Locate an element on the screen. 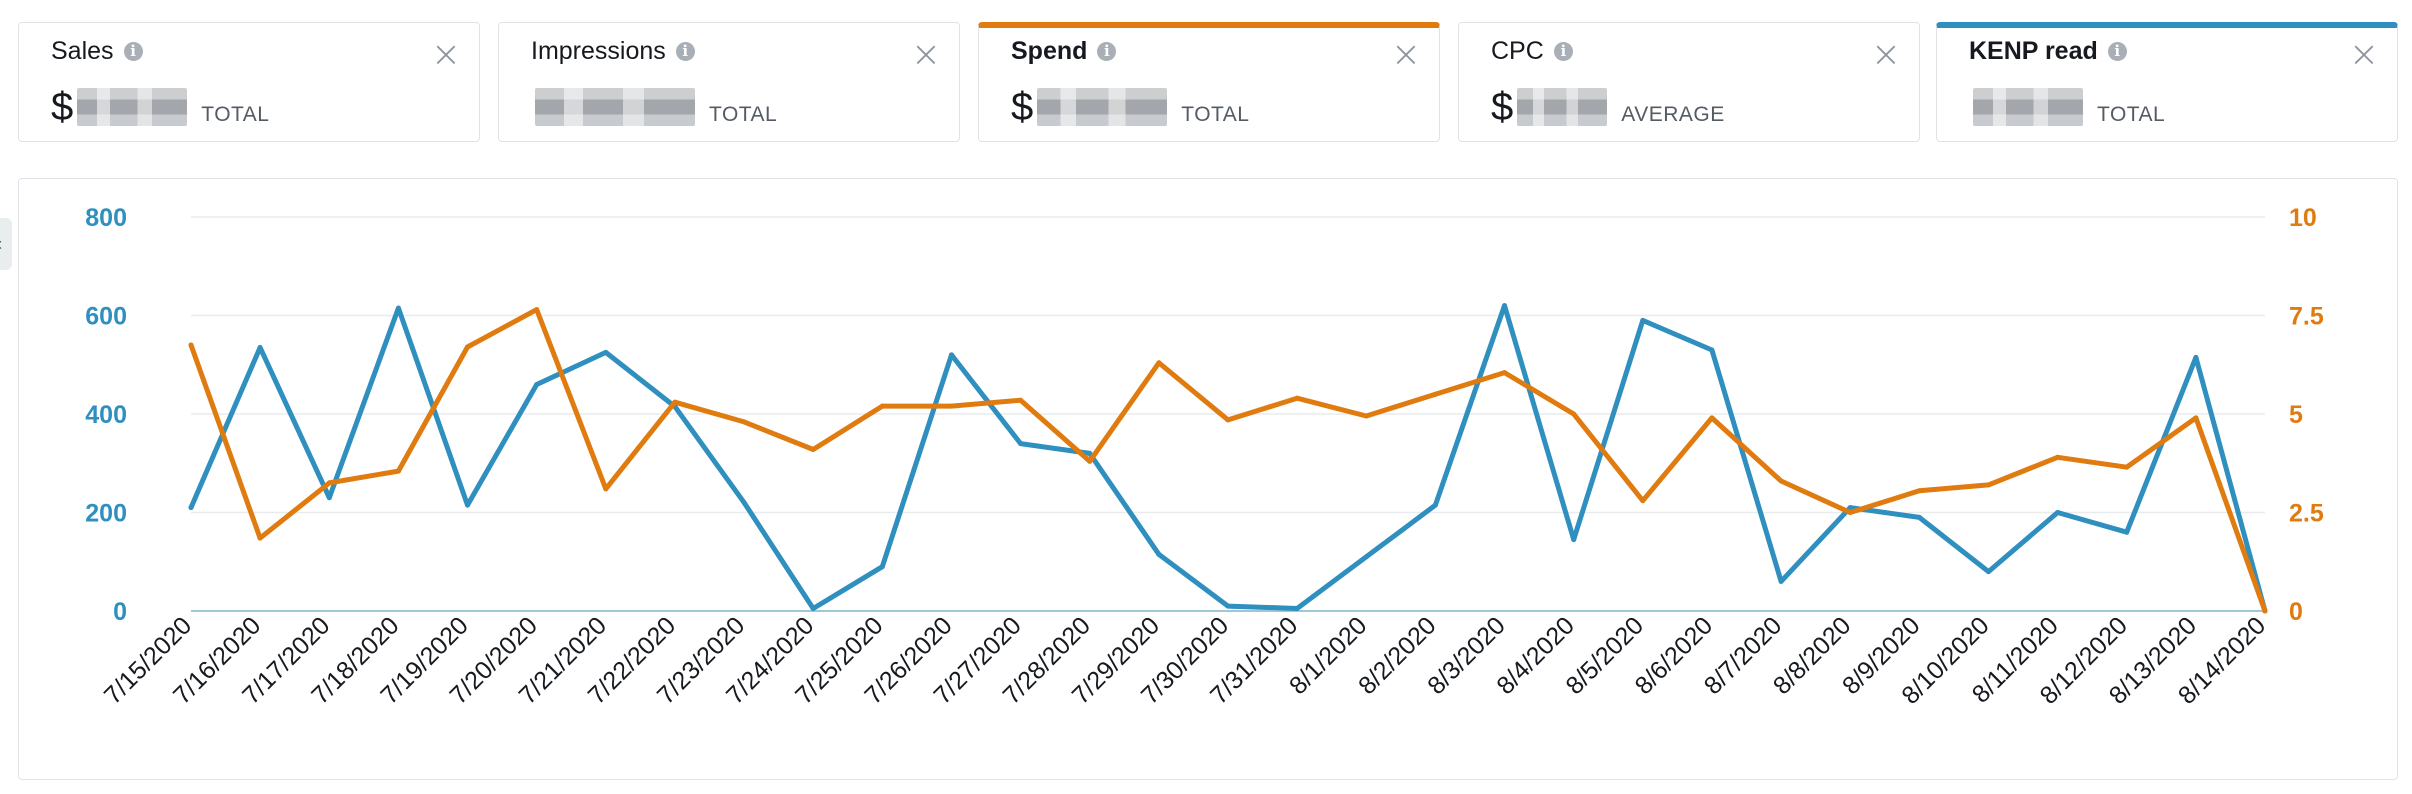 The height and width of the screenshot is (794, 2412). metric-card-cpc: CPC i × $ AVERAGE is located at coordinates (1689, 82).